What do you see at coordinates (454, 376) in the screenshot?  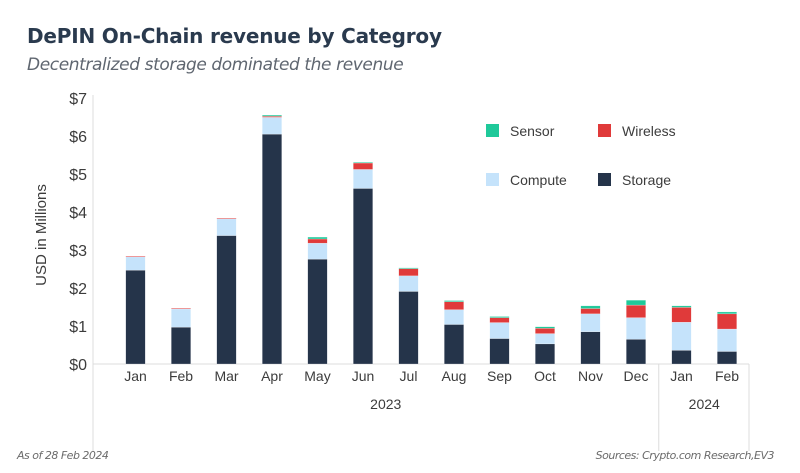 I see `x-tick-label: Aug` at bounding box center [454, 376].